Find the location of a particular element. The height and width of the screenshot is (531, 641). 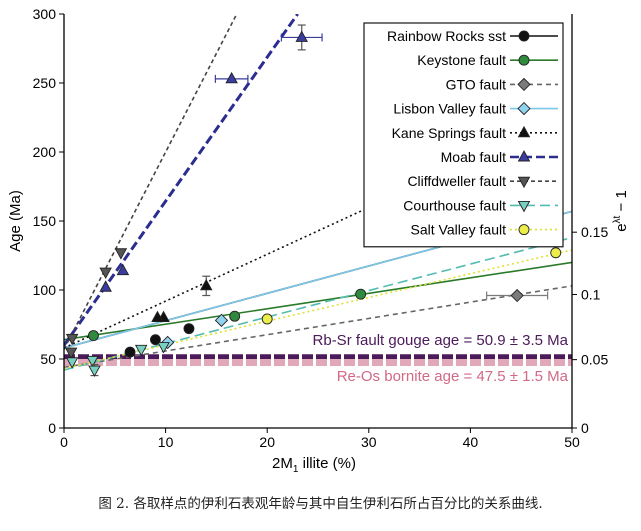

y-tick-label-5: 250 is located at coordinates (45, 83).